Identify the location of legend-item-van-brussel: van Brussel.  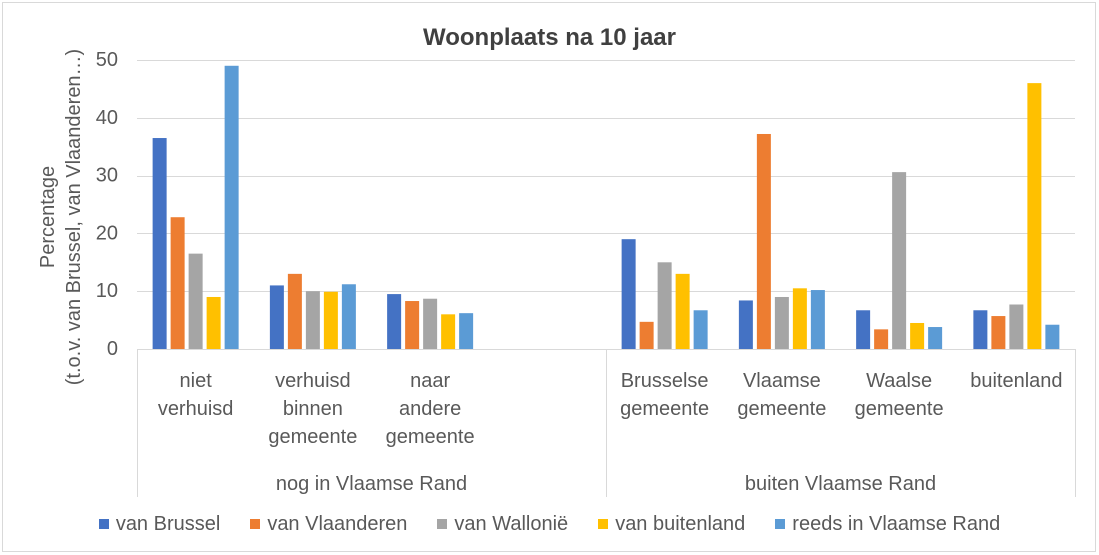
(159, 524).